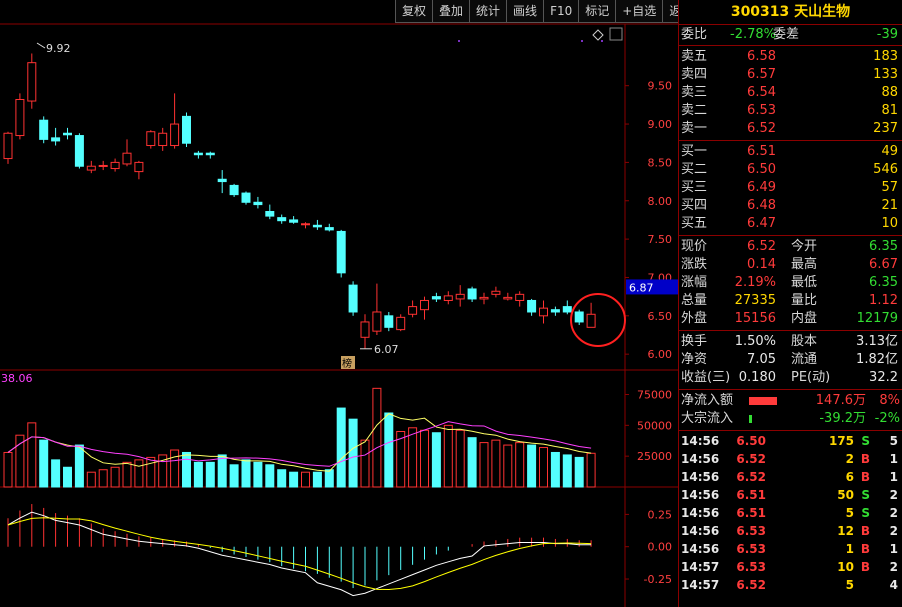 This screenshot has height=607, width=902. What do you see at coordinates (660, 86) in the screenshot?
I see `price-tick-label: 9.50` at bounding box center [660, 86].